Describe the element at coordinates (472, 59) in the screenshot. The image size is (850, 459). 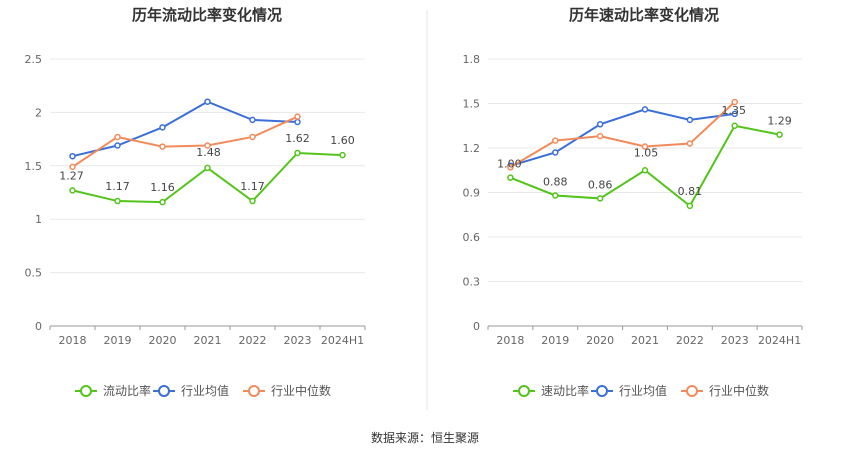
I see `y-tick-label: 1.8` at that location.